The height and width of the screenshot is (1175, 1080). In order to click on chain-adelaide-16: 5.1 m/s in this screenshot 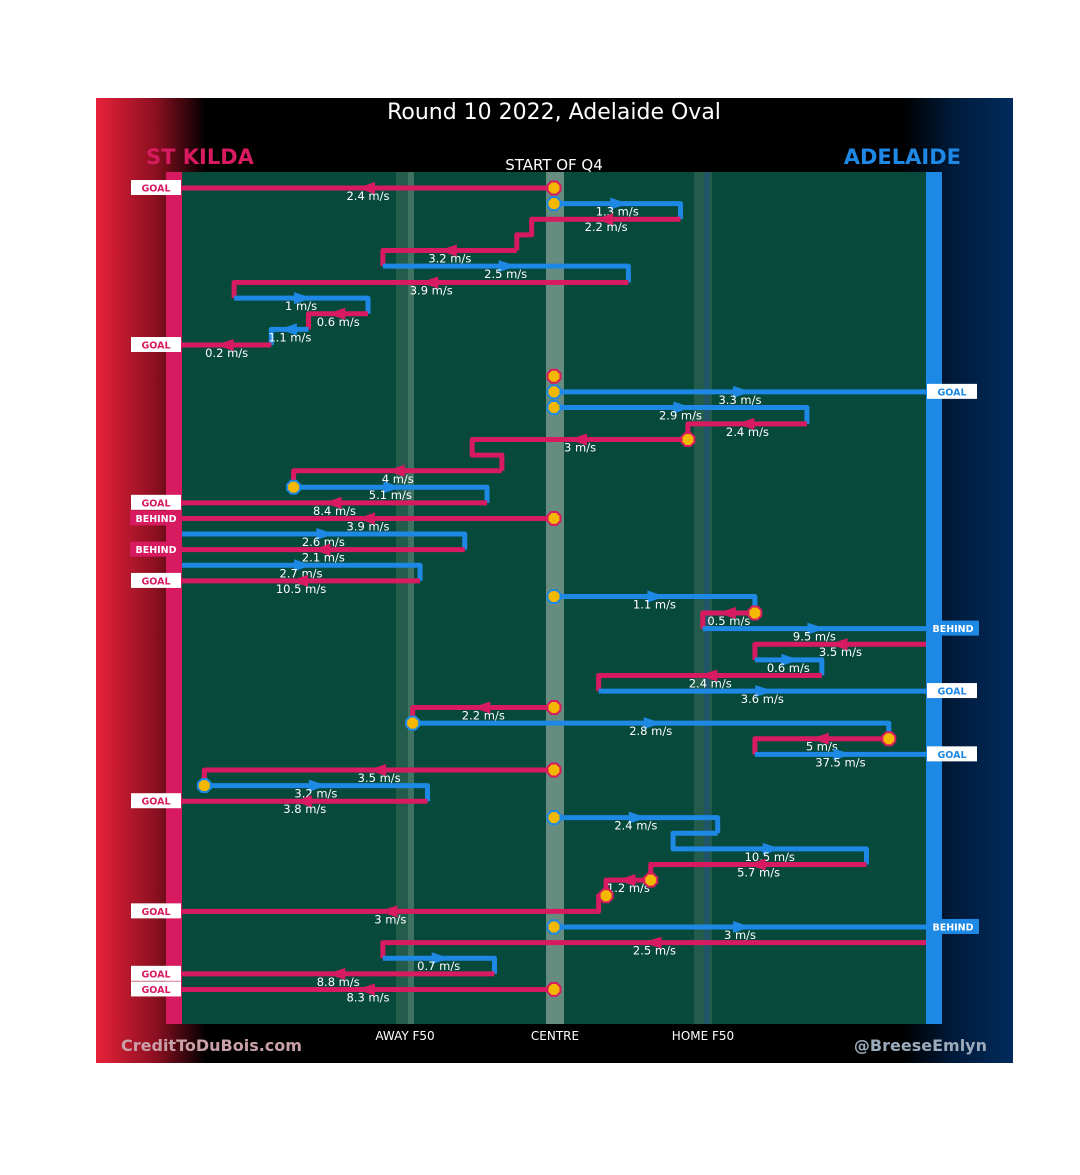, I will do `click(388, 491)`.